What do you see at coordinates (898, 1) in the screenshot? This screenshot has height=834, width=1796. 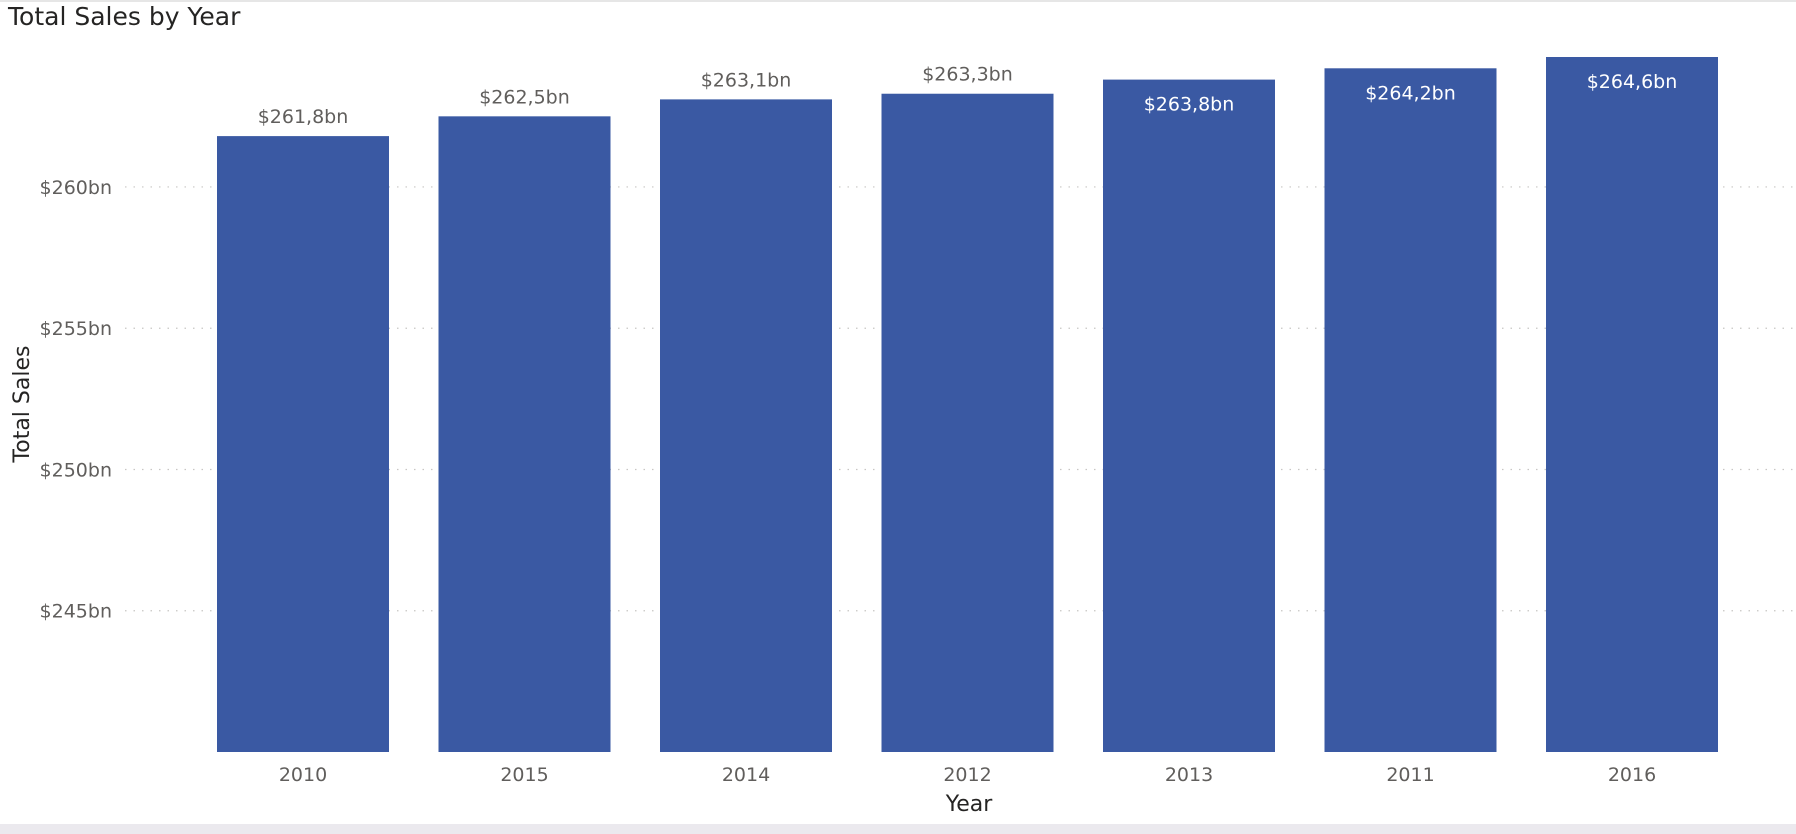 I see `top-border` at bounding box center [898, 1].